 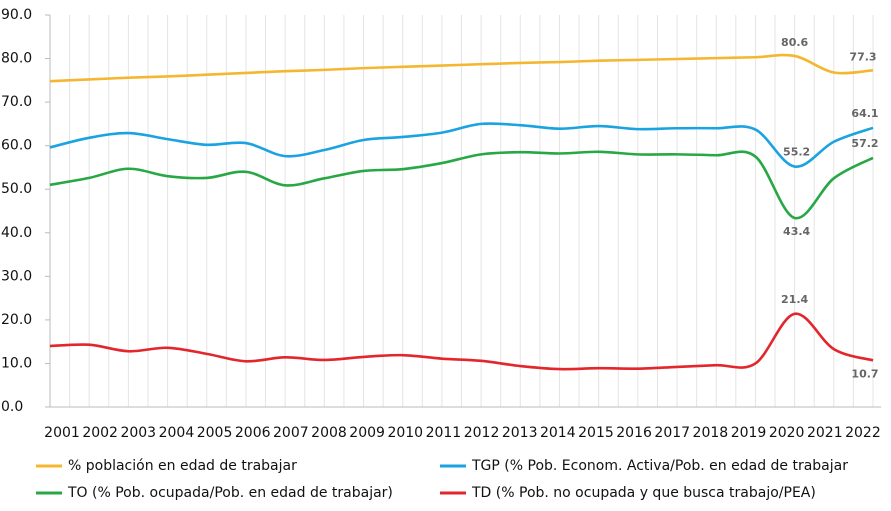 I want to click on x-tick-label: 2012, so click(x=482, y=433).